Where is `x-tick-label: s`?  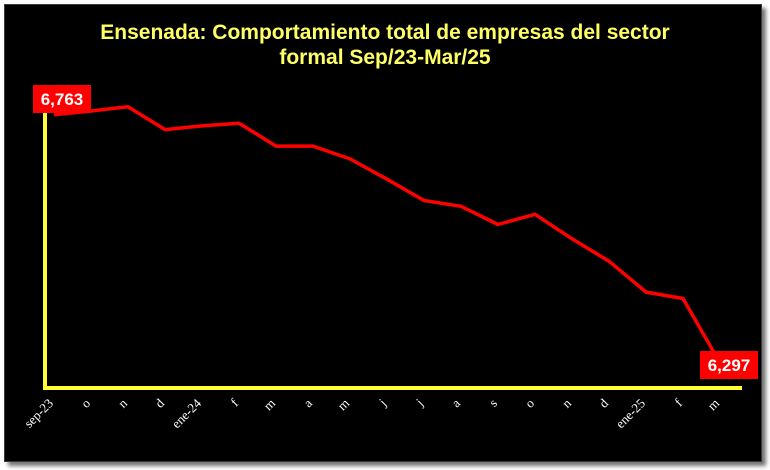 x-tick-label: s is located at coordinates (493, 403).